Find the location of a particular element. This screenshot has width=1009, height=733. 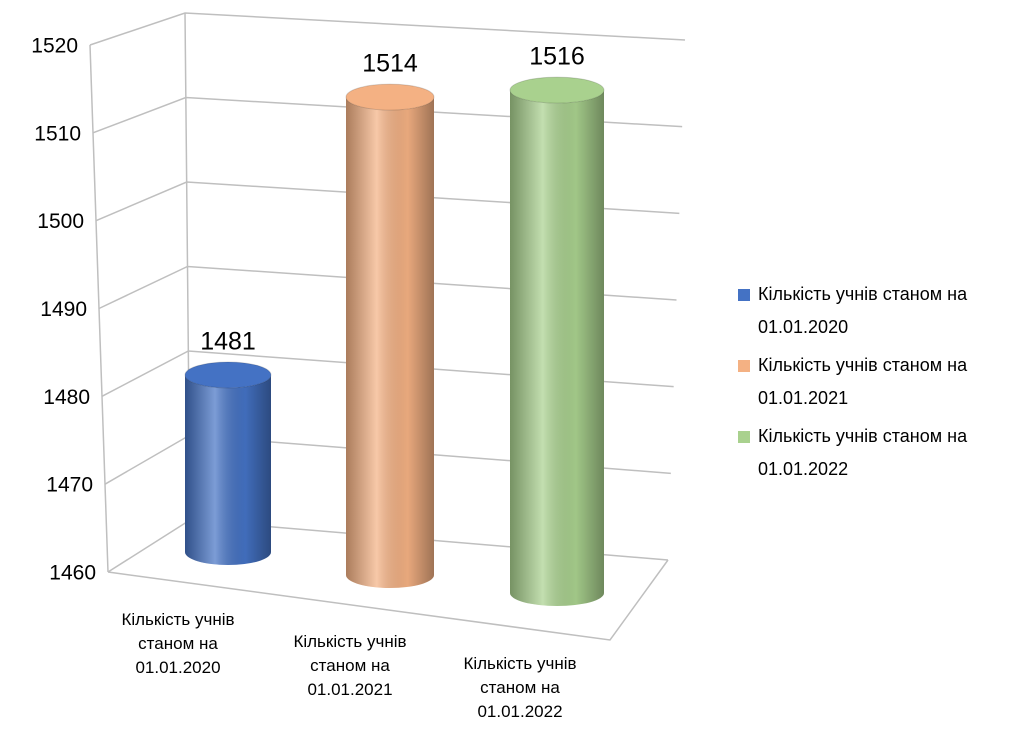

y-tick-label: 1520 is located at coordinates (54, 46).